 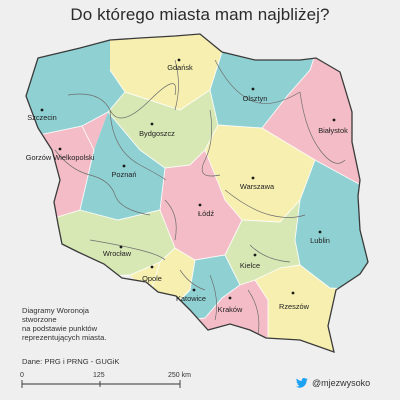 I want to click on city-szczecin: Szczecin, so click(x=42, y=115).